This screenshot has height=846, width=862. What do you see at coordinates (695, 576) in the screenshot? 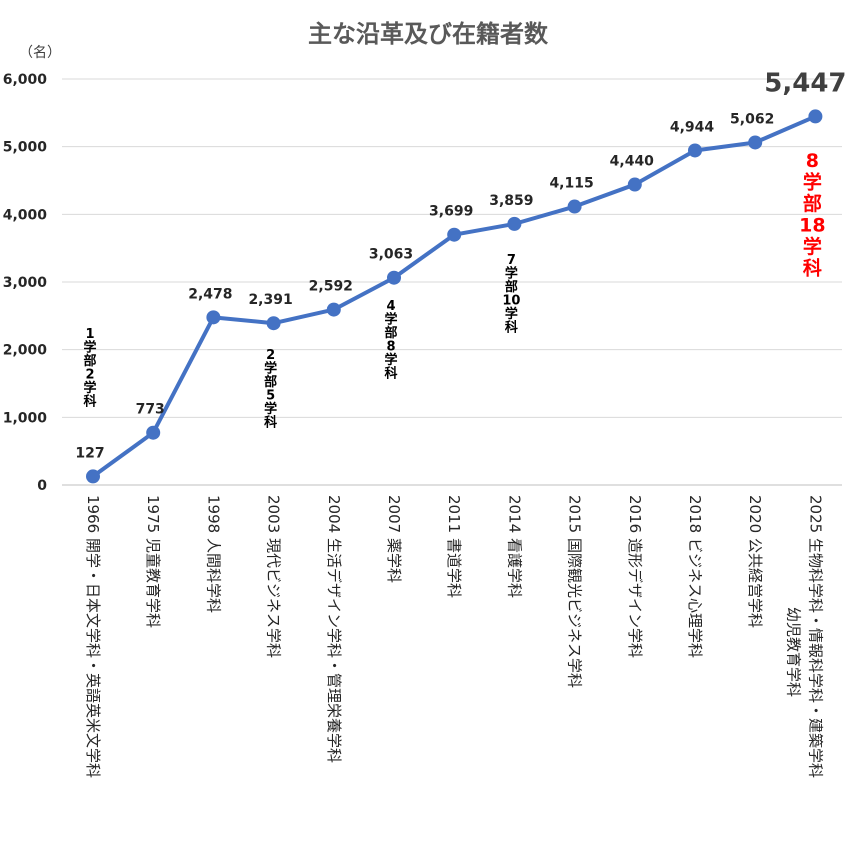
I see `x-axis-label: 2018 ビジネス心理学科` at bounding box center [695, 576].